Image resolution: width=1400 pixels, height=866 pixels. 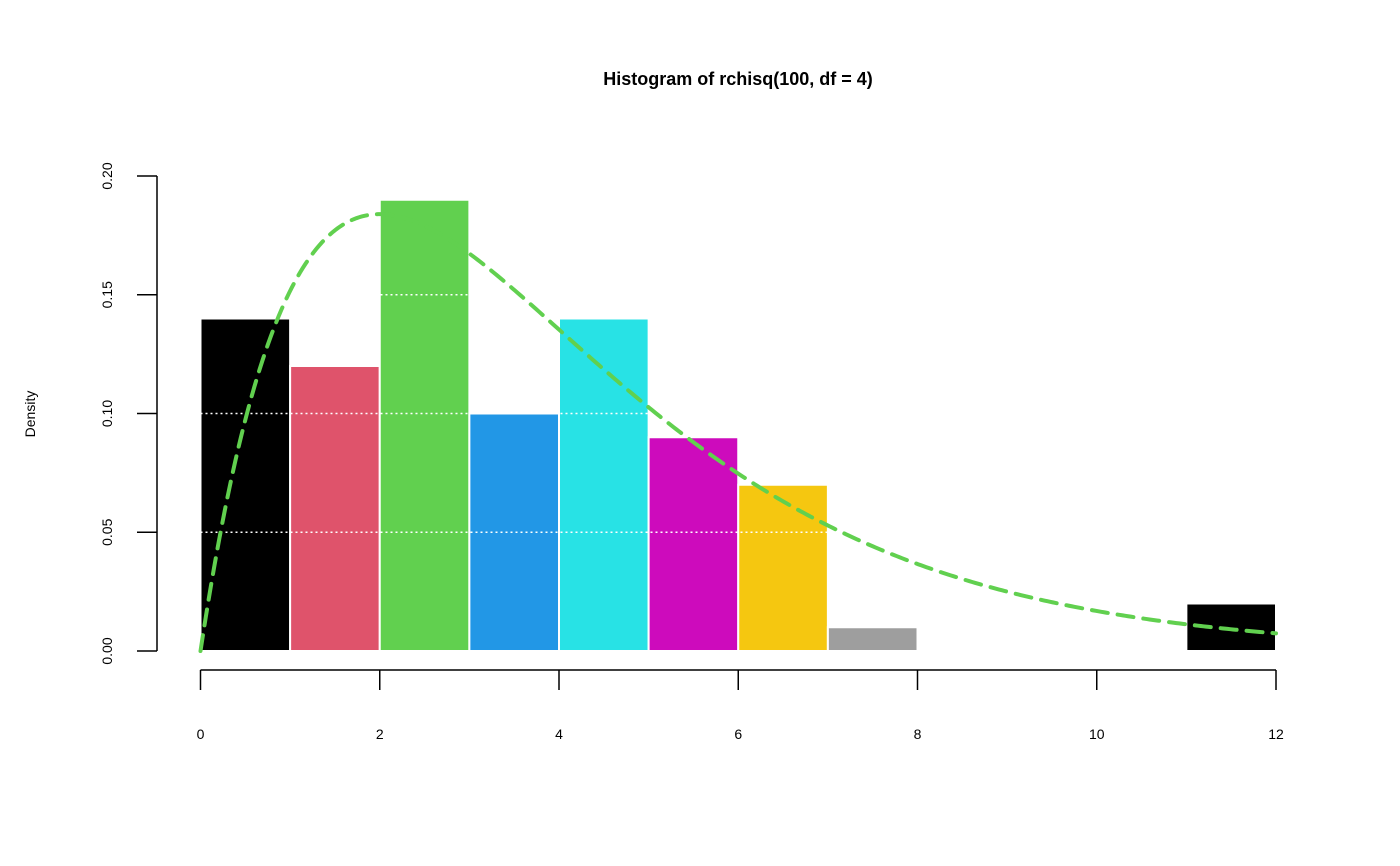 What do you see at coordinates (201, 734) in the screenshot?
I see `x-tick-label: 0` at bounding box center [201, 734].